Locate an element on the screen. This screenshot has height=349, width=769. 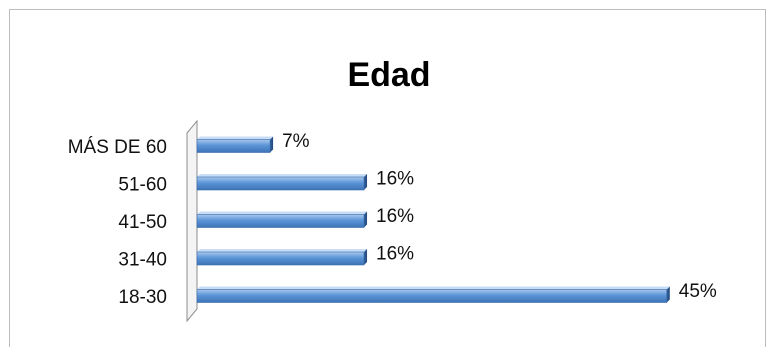
value-label: 7% is located at coordinates (296, 141).